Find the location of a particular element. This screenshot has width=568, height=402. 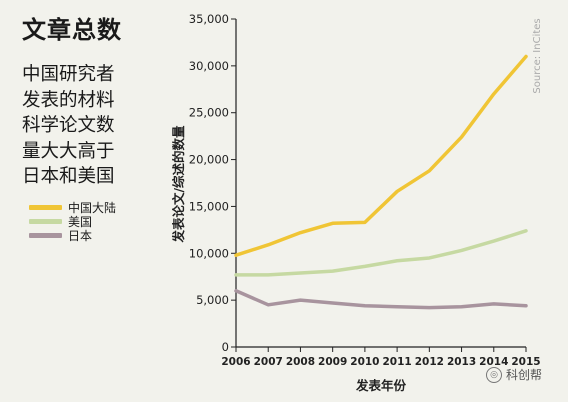

x-tick-label: 2006 is located at coordinates (235, 362).